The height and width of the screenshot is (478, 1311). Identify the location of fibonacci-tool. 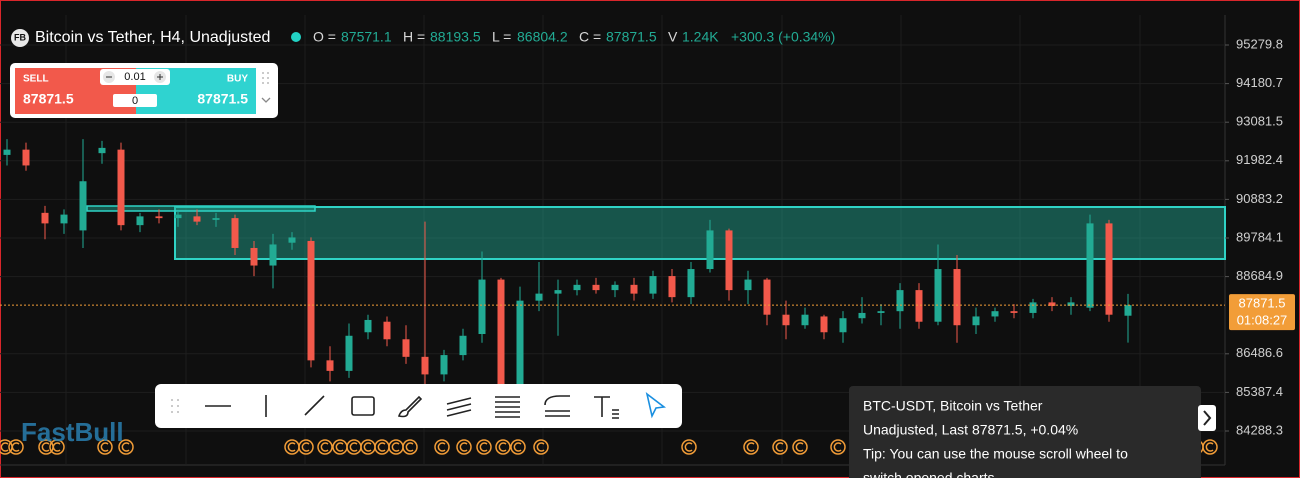
(507, 407).